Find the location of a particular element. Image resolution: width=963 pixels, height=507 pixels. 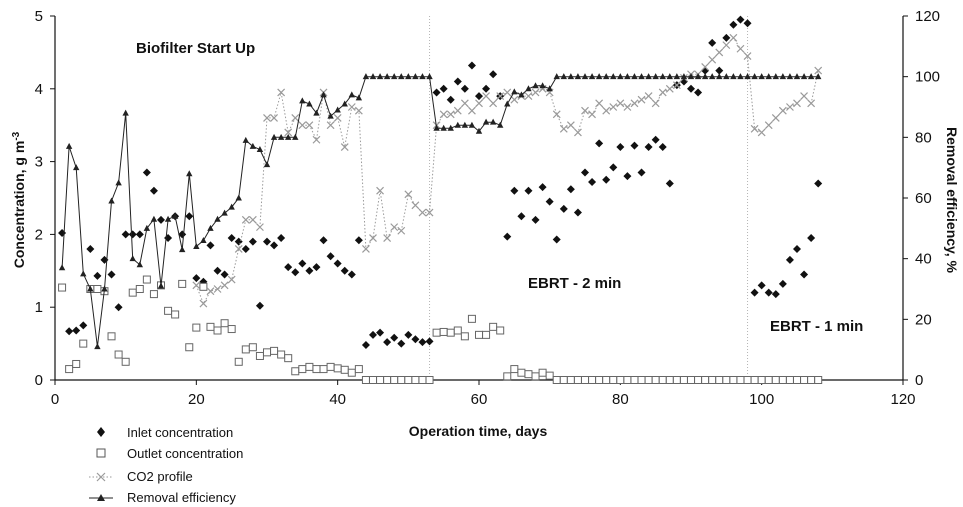

y-left-tick-label: 0 is located at coordinates (39, 380).